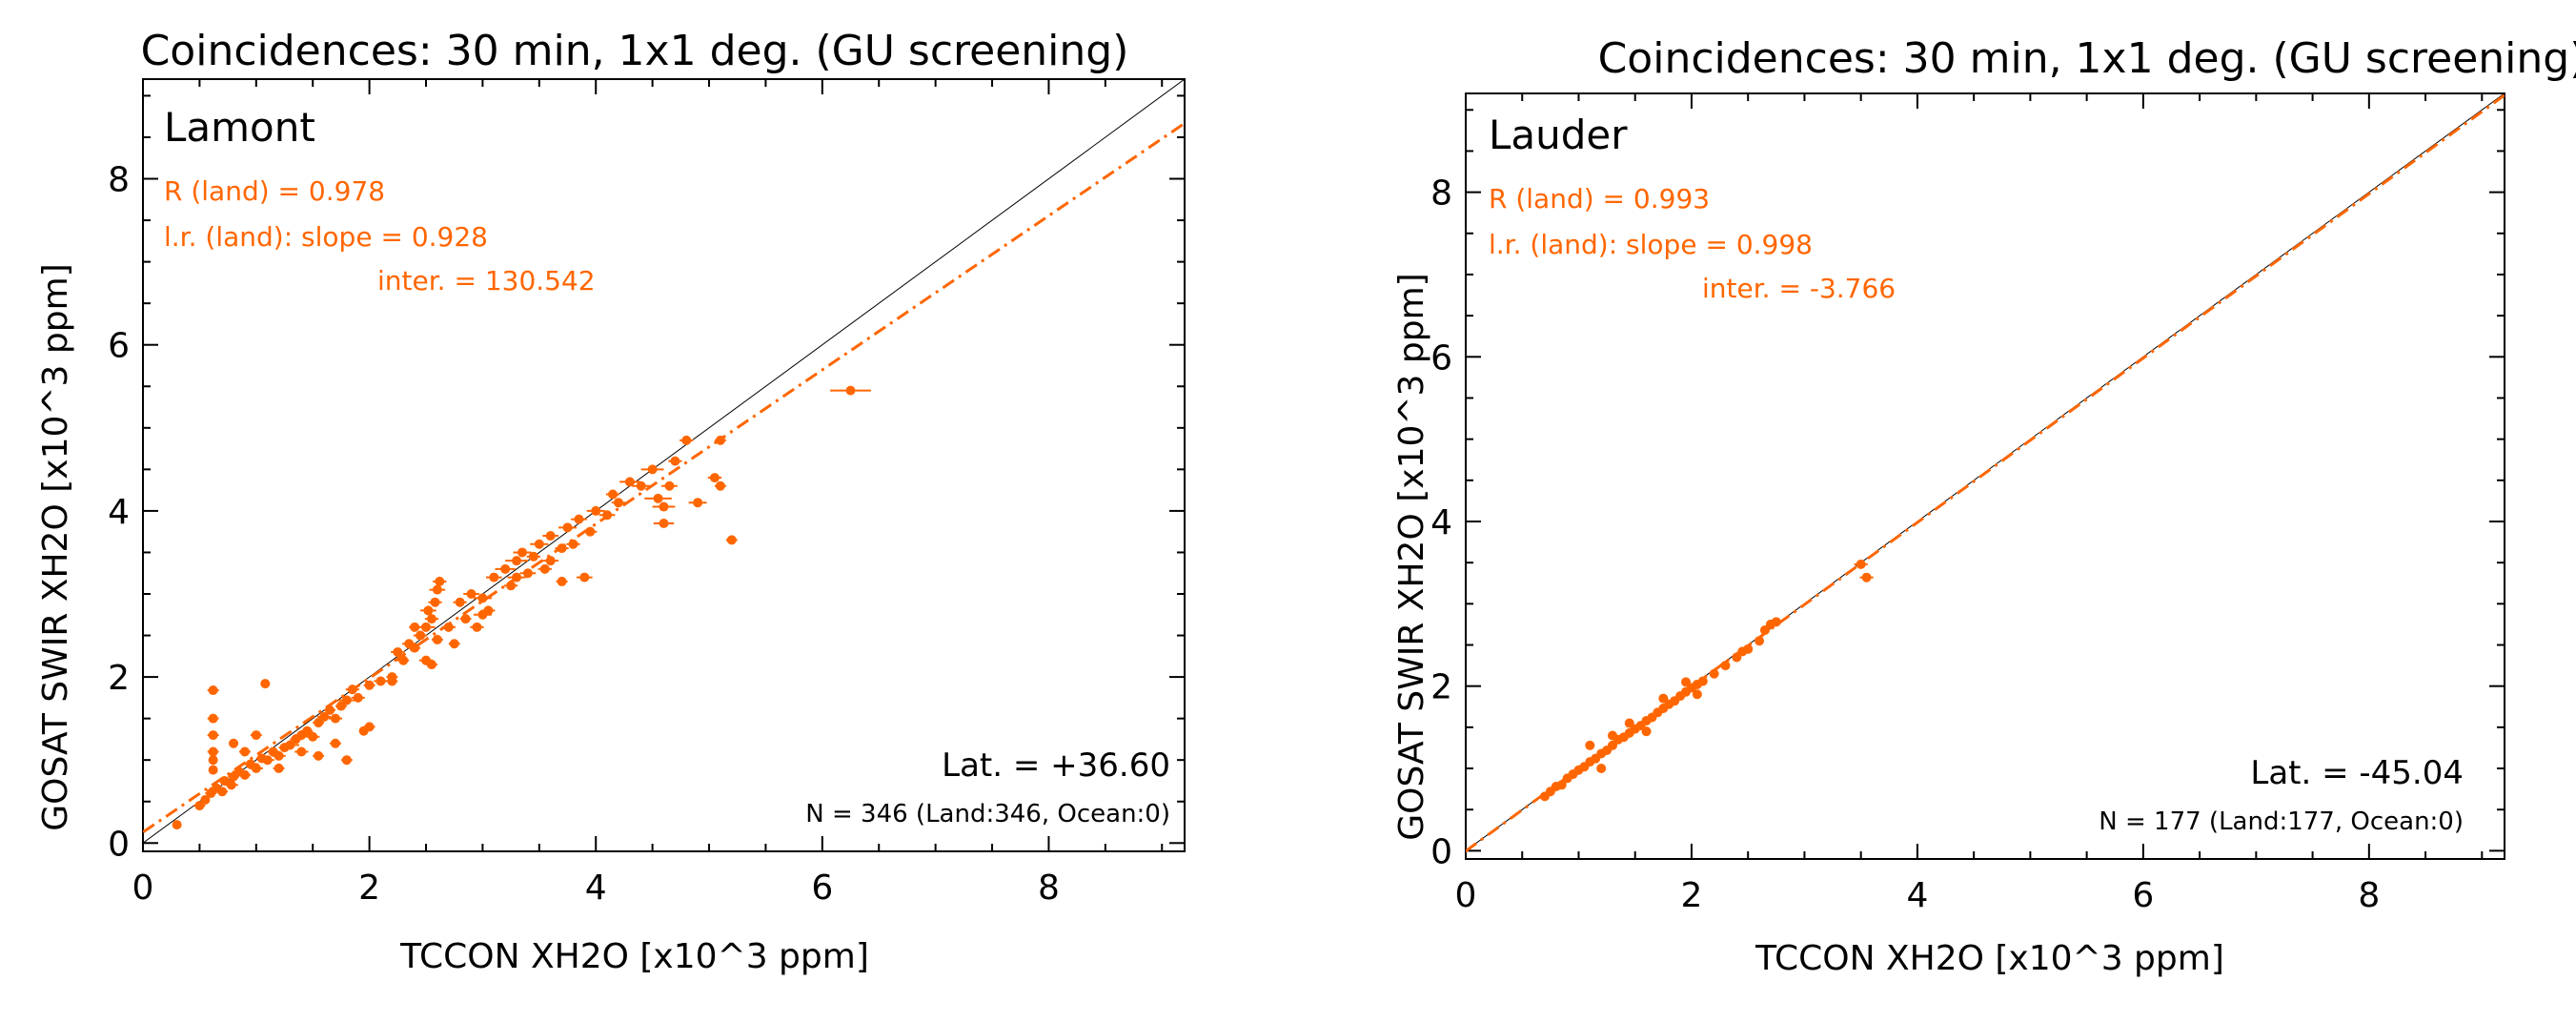 This screenshot has width=2576, height=1022. Describe the element at coordinates (1441, 522) in the screenshot. I see `y-tick-label: 4` at that location.